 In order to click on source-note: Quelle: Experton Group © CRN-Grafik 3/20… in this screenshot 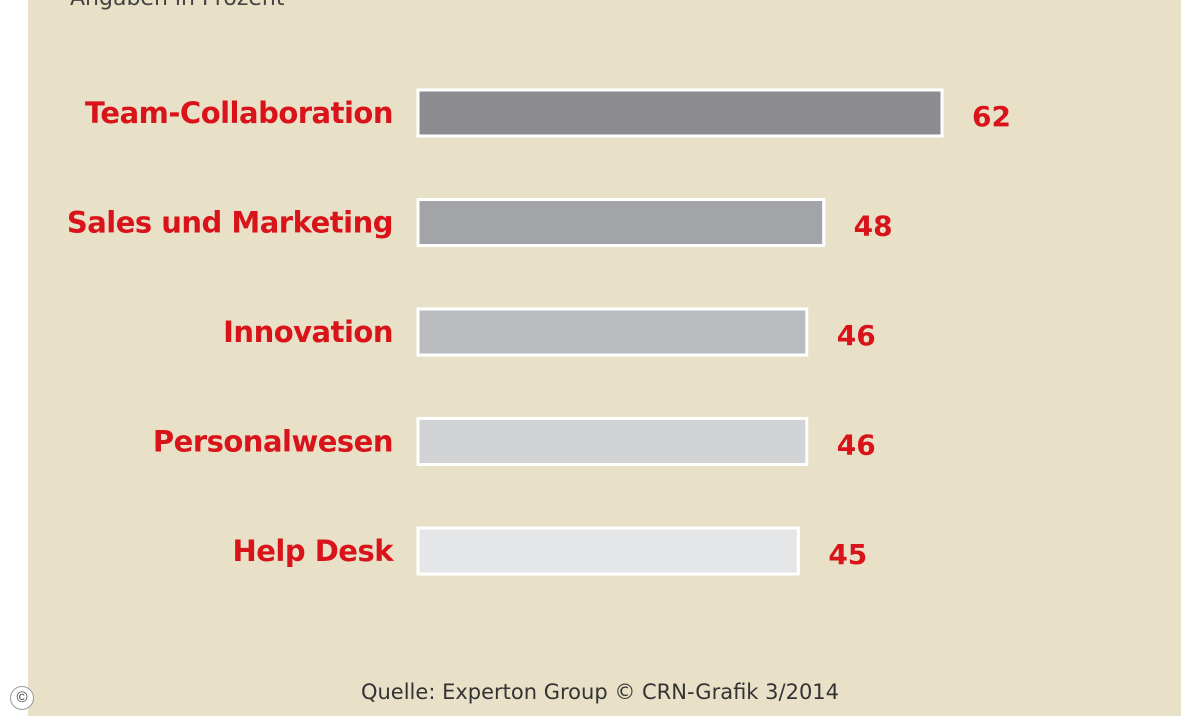, I will do `click(600, 692)`.